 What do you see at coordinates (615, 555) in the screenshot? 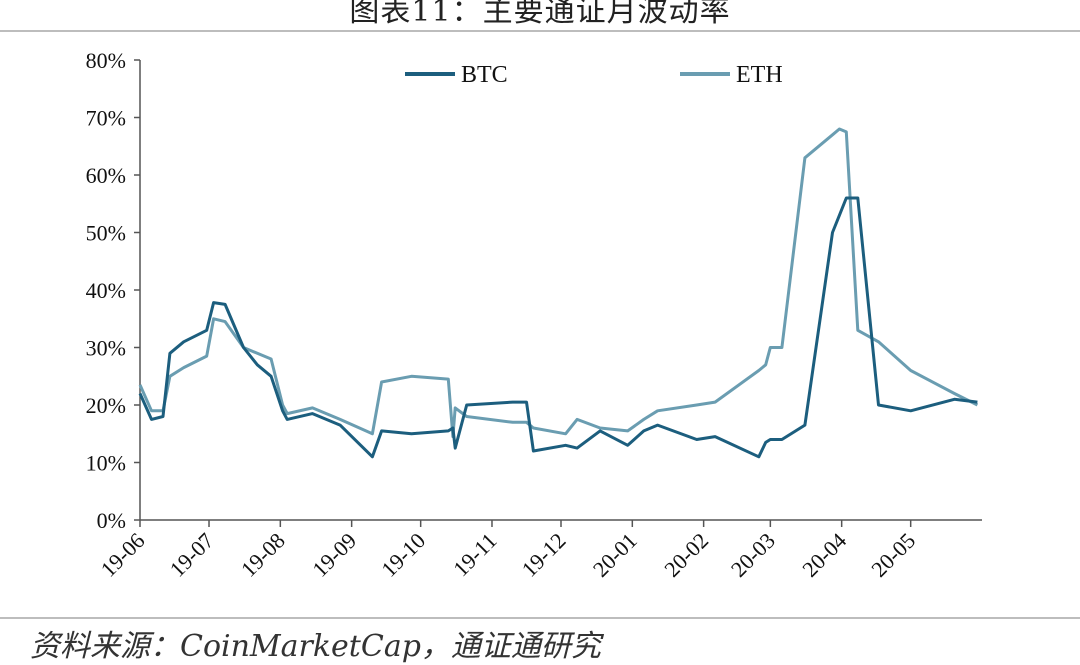
I see `x-tick-label: 20-01` at bounding box center [615, 555].